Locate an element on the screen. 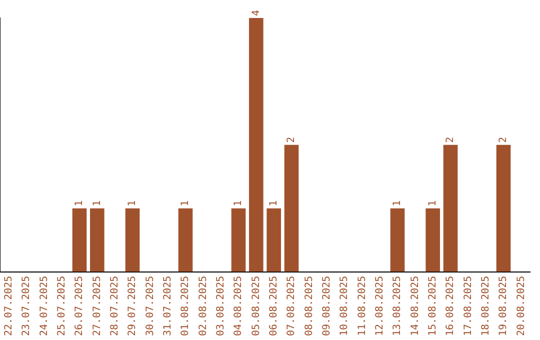  x-tick-label: 08.08.2025 is located at coordinates (309, 306).